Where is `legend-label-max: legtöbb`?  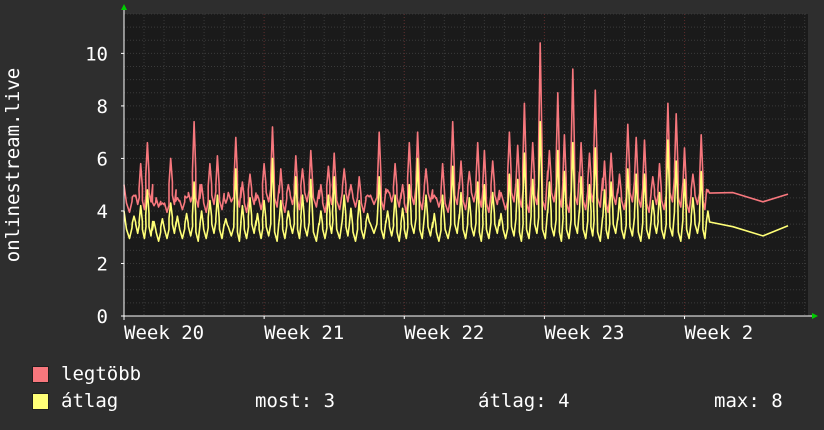
legend-label-max: legtöbb is located at coordinates (101, 374).